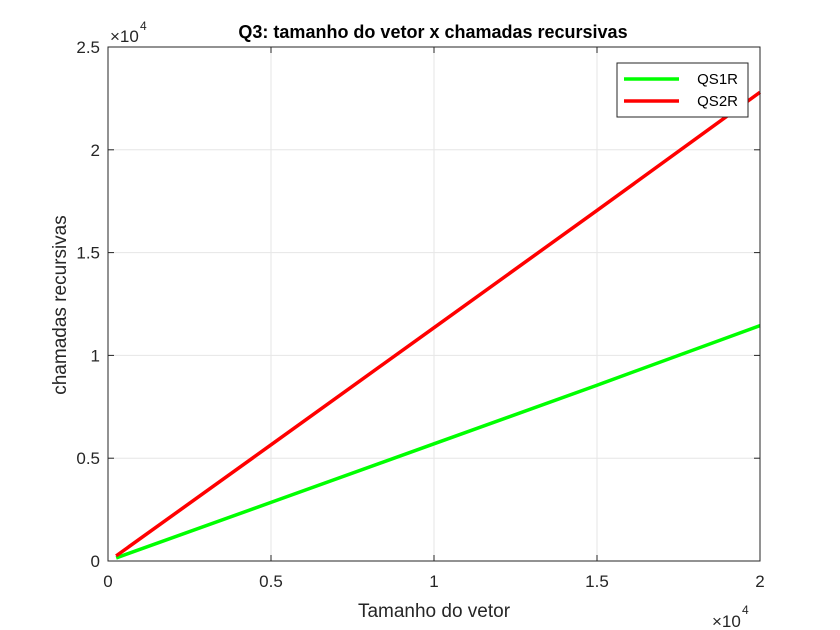  What do you see at coordinates (107, 581) in the screenshot?
I see `x-tick-label: 0` at bounding box center [107, 581].